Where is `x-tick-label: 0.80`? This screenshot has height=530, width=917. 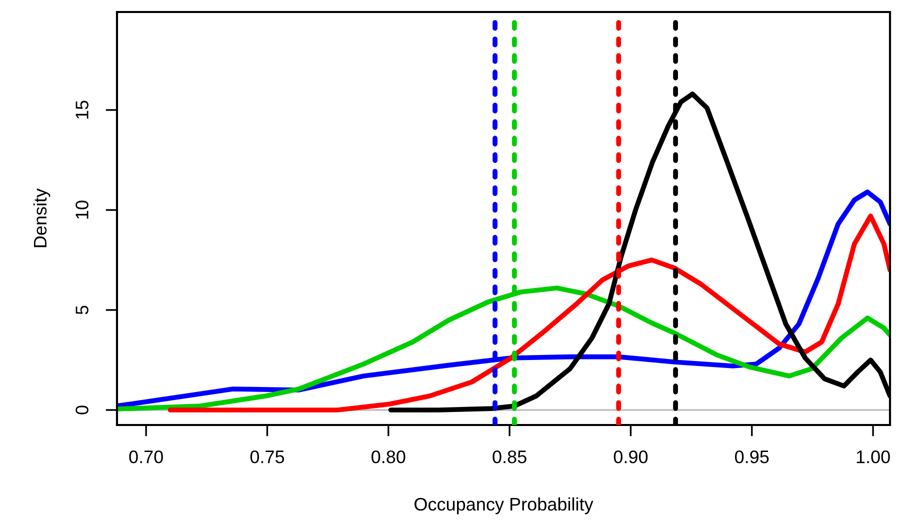
x-tick-label: 0.80 is located at coordinates (389, 457).